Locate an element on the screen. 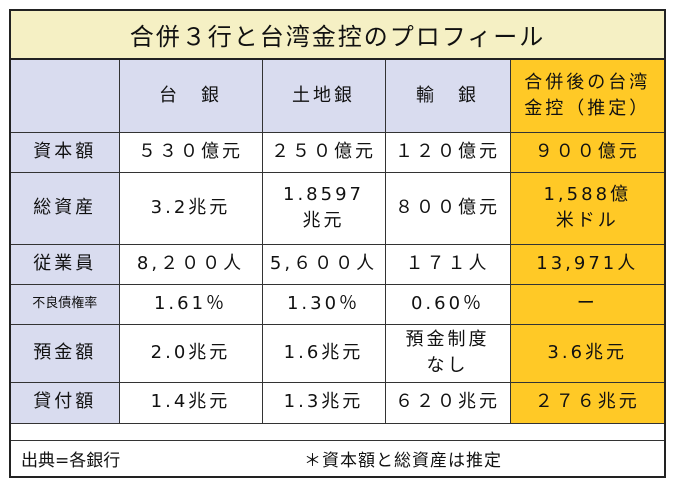 This screenshot has height=488, width=677. table-row: 貸付額 1.4兆元 1.3兆元 ６２０兆元 ２７６兆元 is located at coordinates (337, 402).